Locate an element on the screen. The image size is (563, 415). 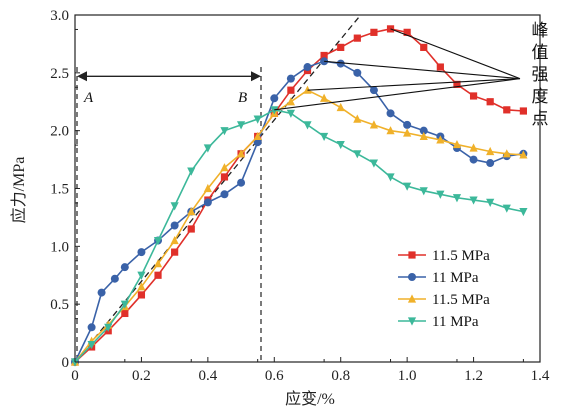
y-tick-label: 3.0 is located at coordinates (59, 16).